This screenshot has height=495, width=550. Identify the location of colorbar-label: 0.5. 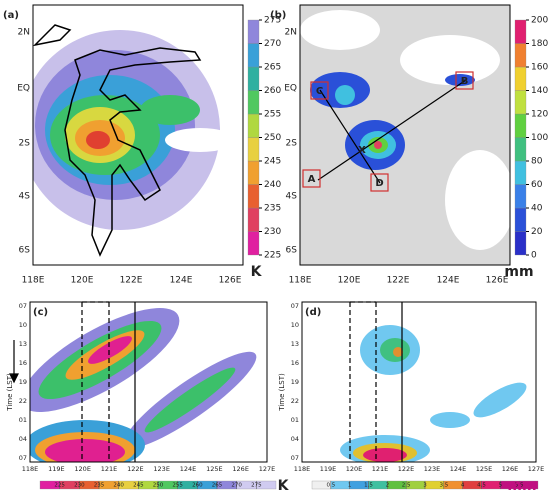
(330, 486).